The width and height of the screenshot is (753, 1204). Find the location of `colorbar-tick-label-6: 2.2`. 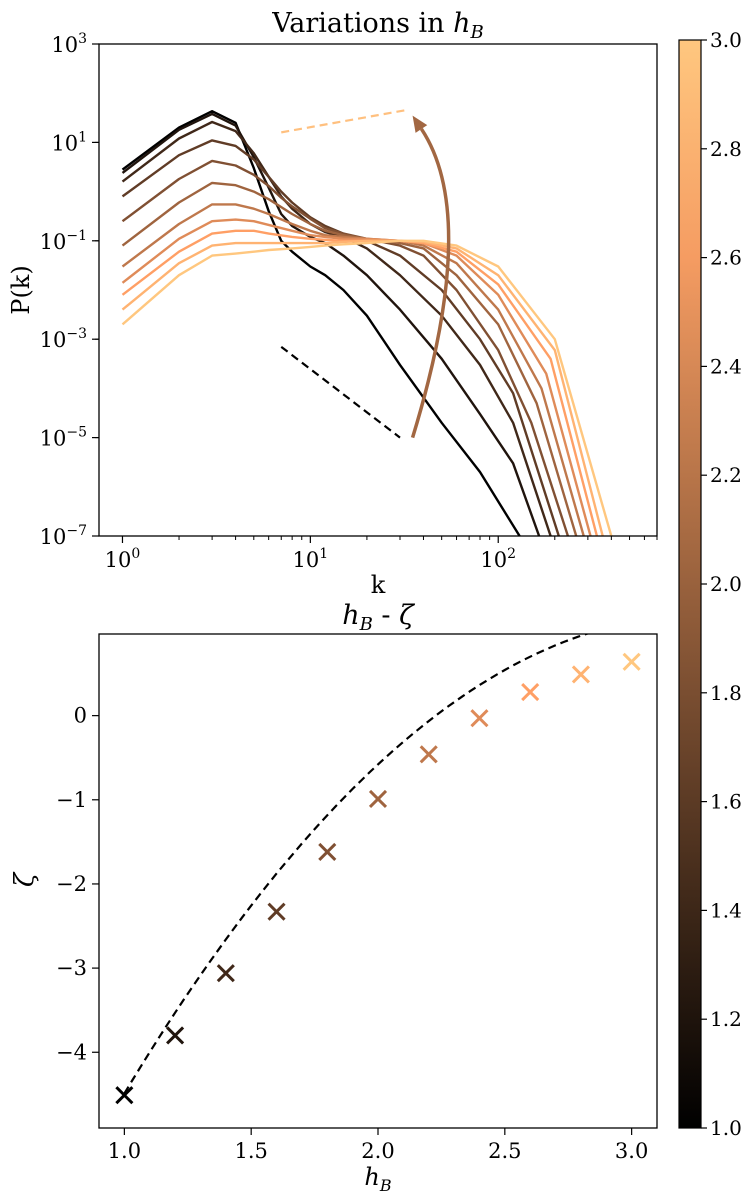

colorbar-tick-label-6: 2.2 is located at coordinates (726, 475).